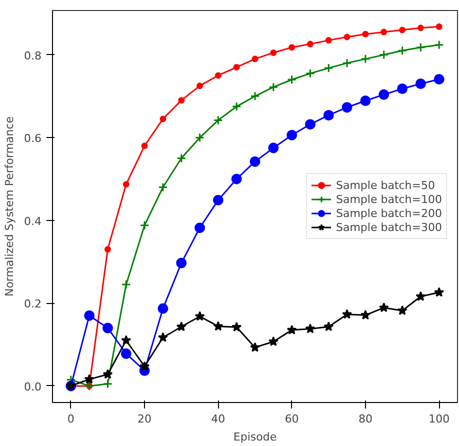  What do you see at coordinates (33, 139) in the screenshot?
I see `y-tick-label: 0.6` at bounding box center [33, 139].